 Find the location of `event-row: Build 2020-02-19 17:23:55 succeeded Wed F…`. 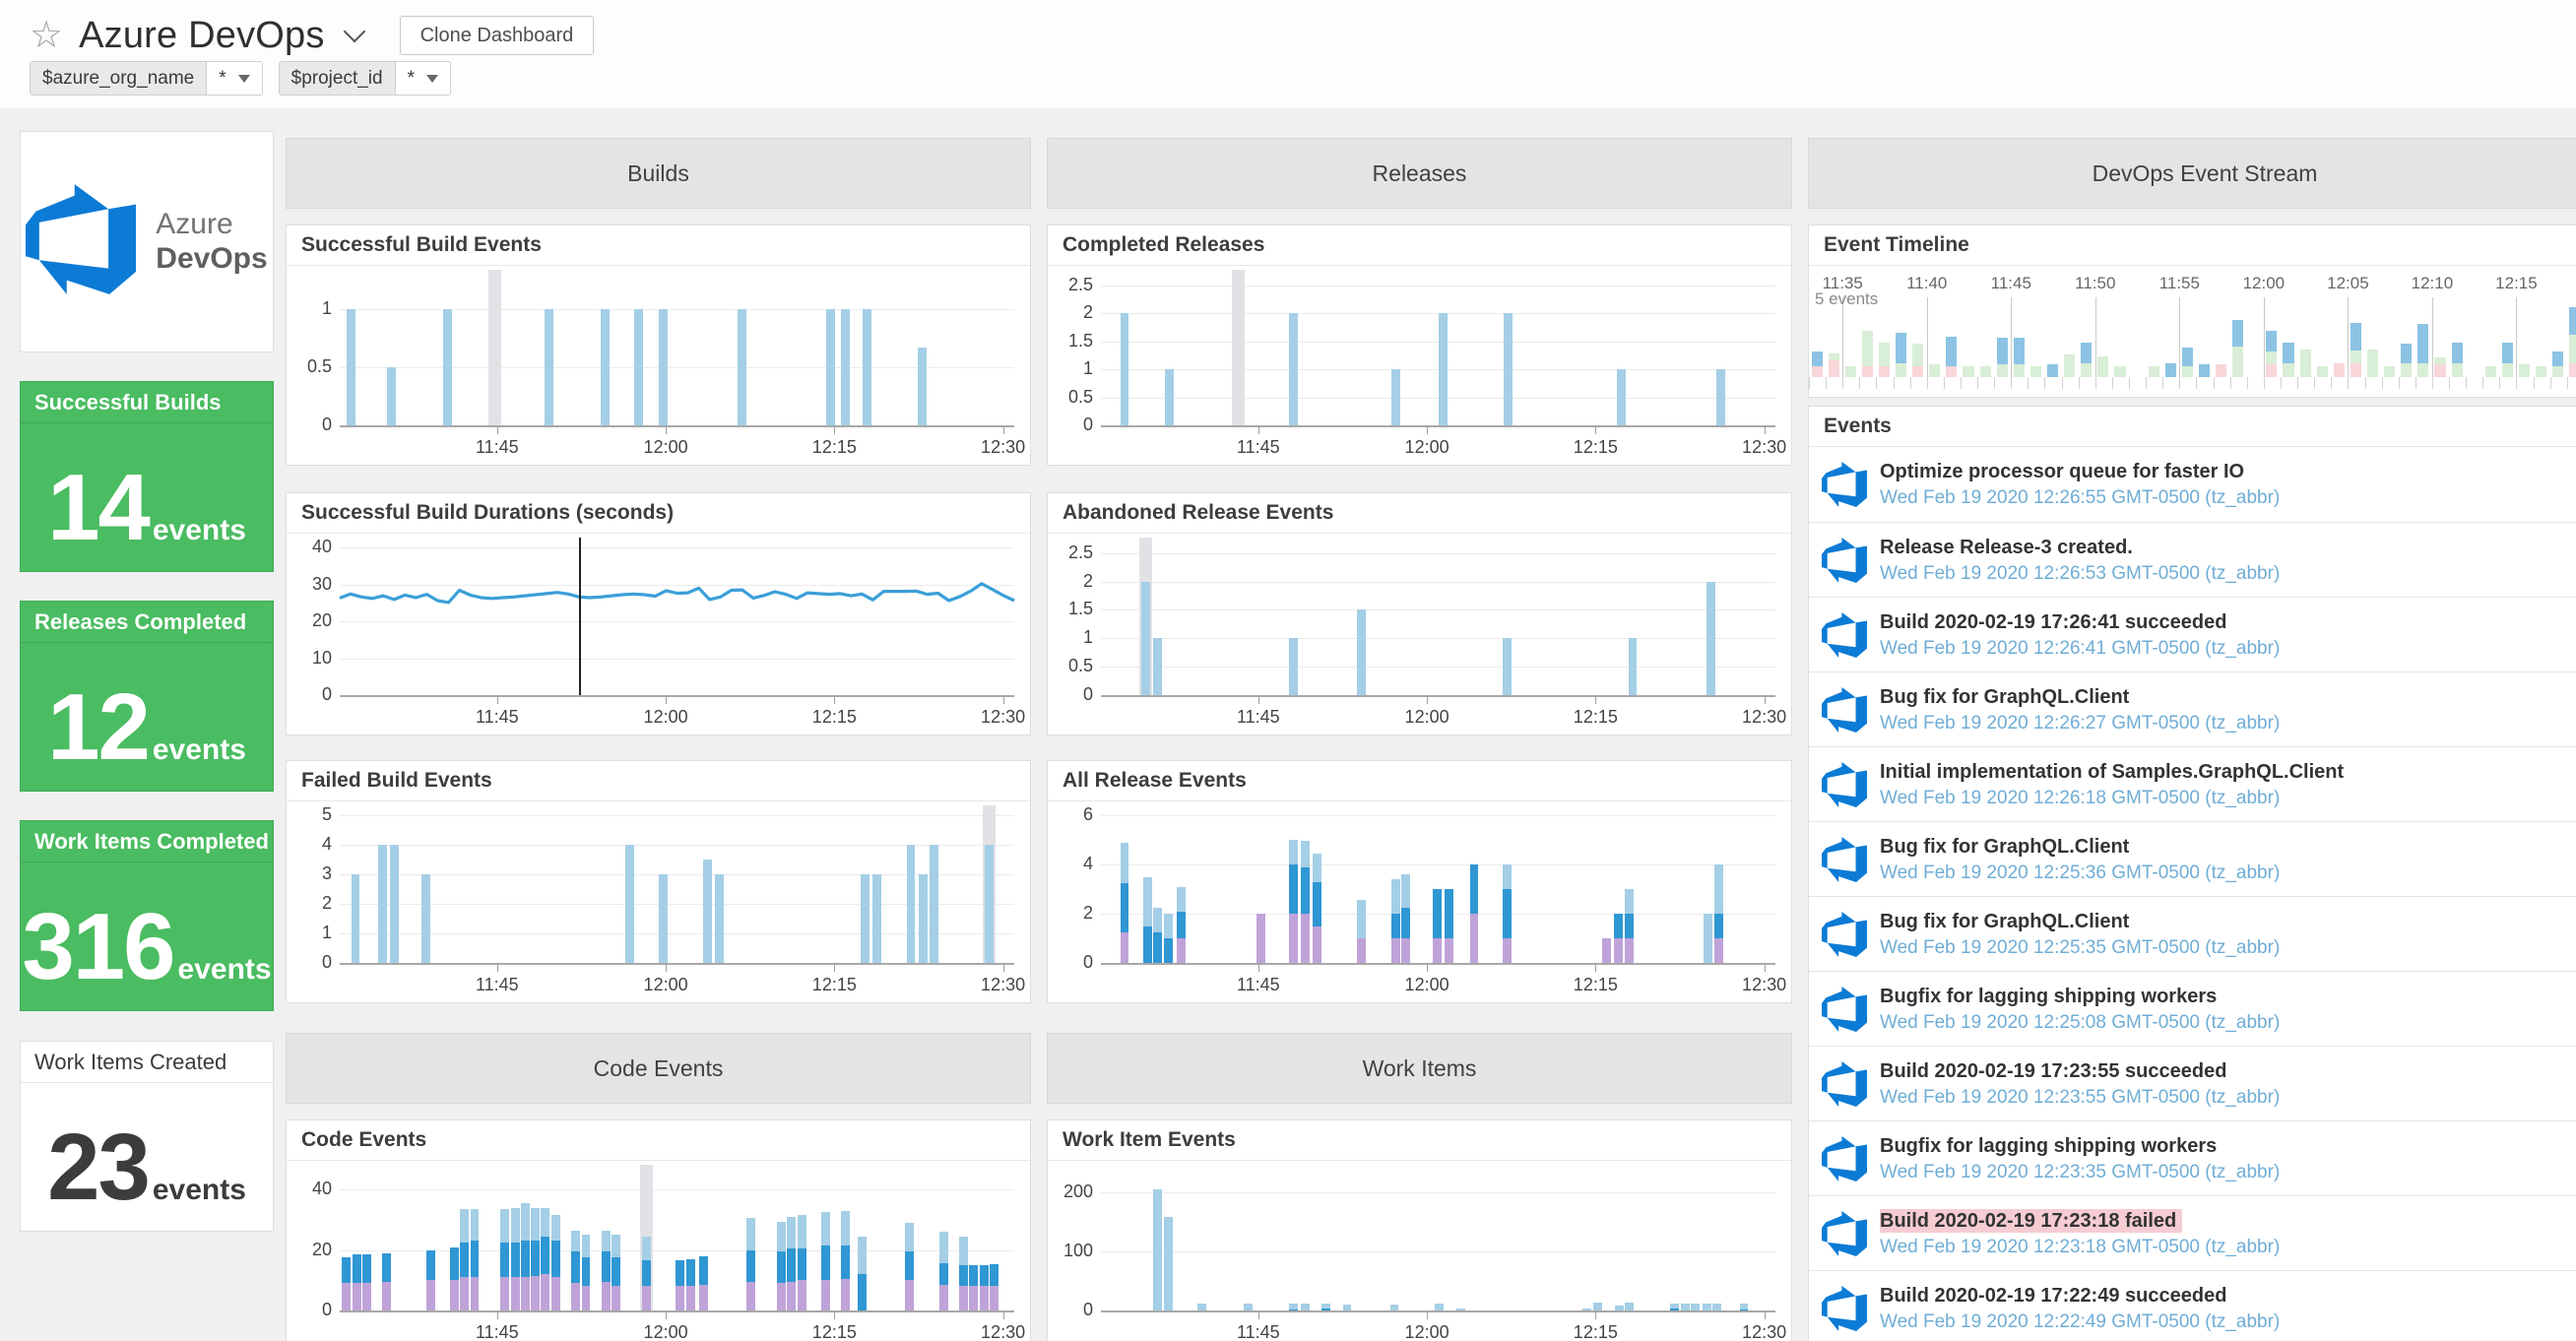

event-row: Build 2020-02-19 17:23:55 succeeded Wed F… is located at coordinates (2192, 1083).